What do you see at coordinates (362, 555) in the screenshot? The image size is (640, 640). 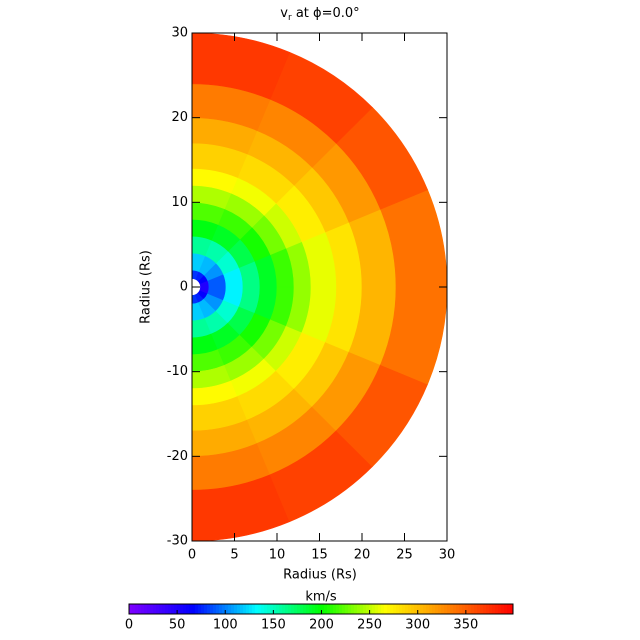 I see `x-tick-label: 20` at bounding box center [362, 555].